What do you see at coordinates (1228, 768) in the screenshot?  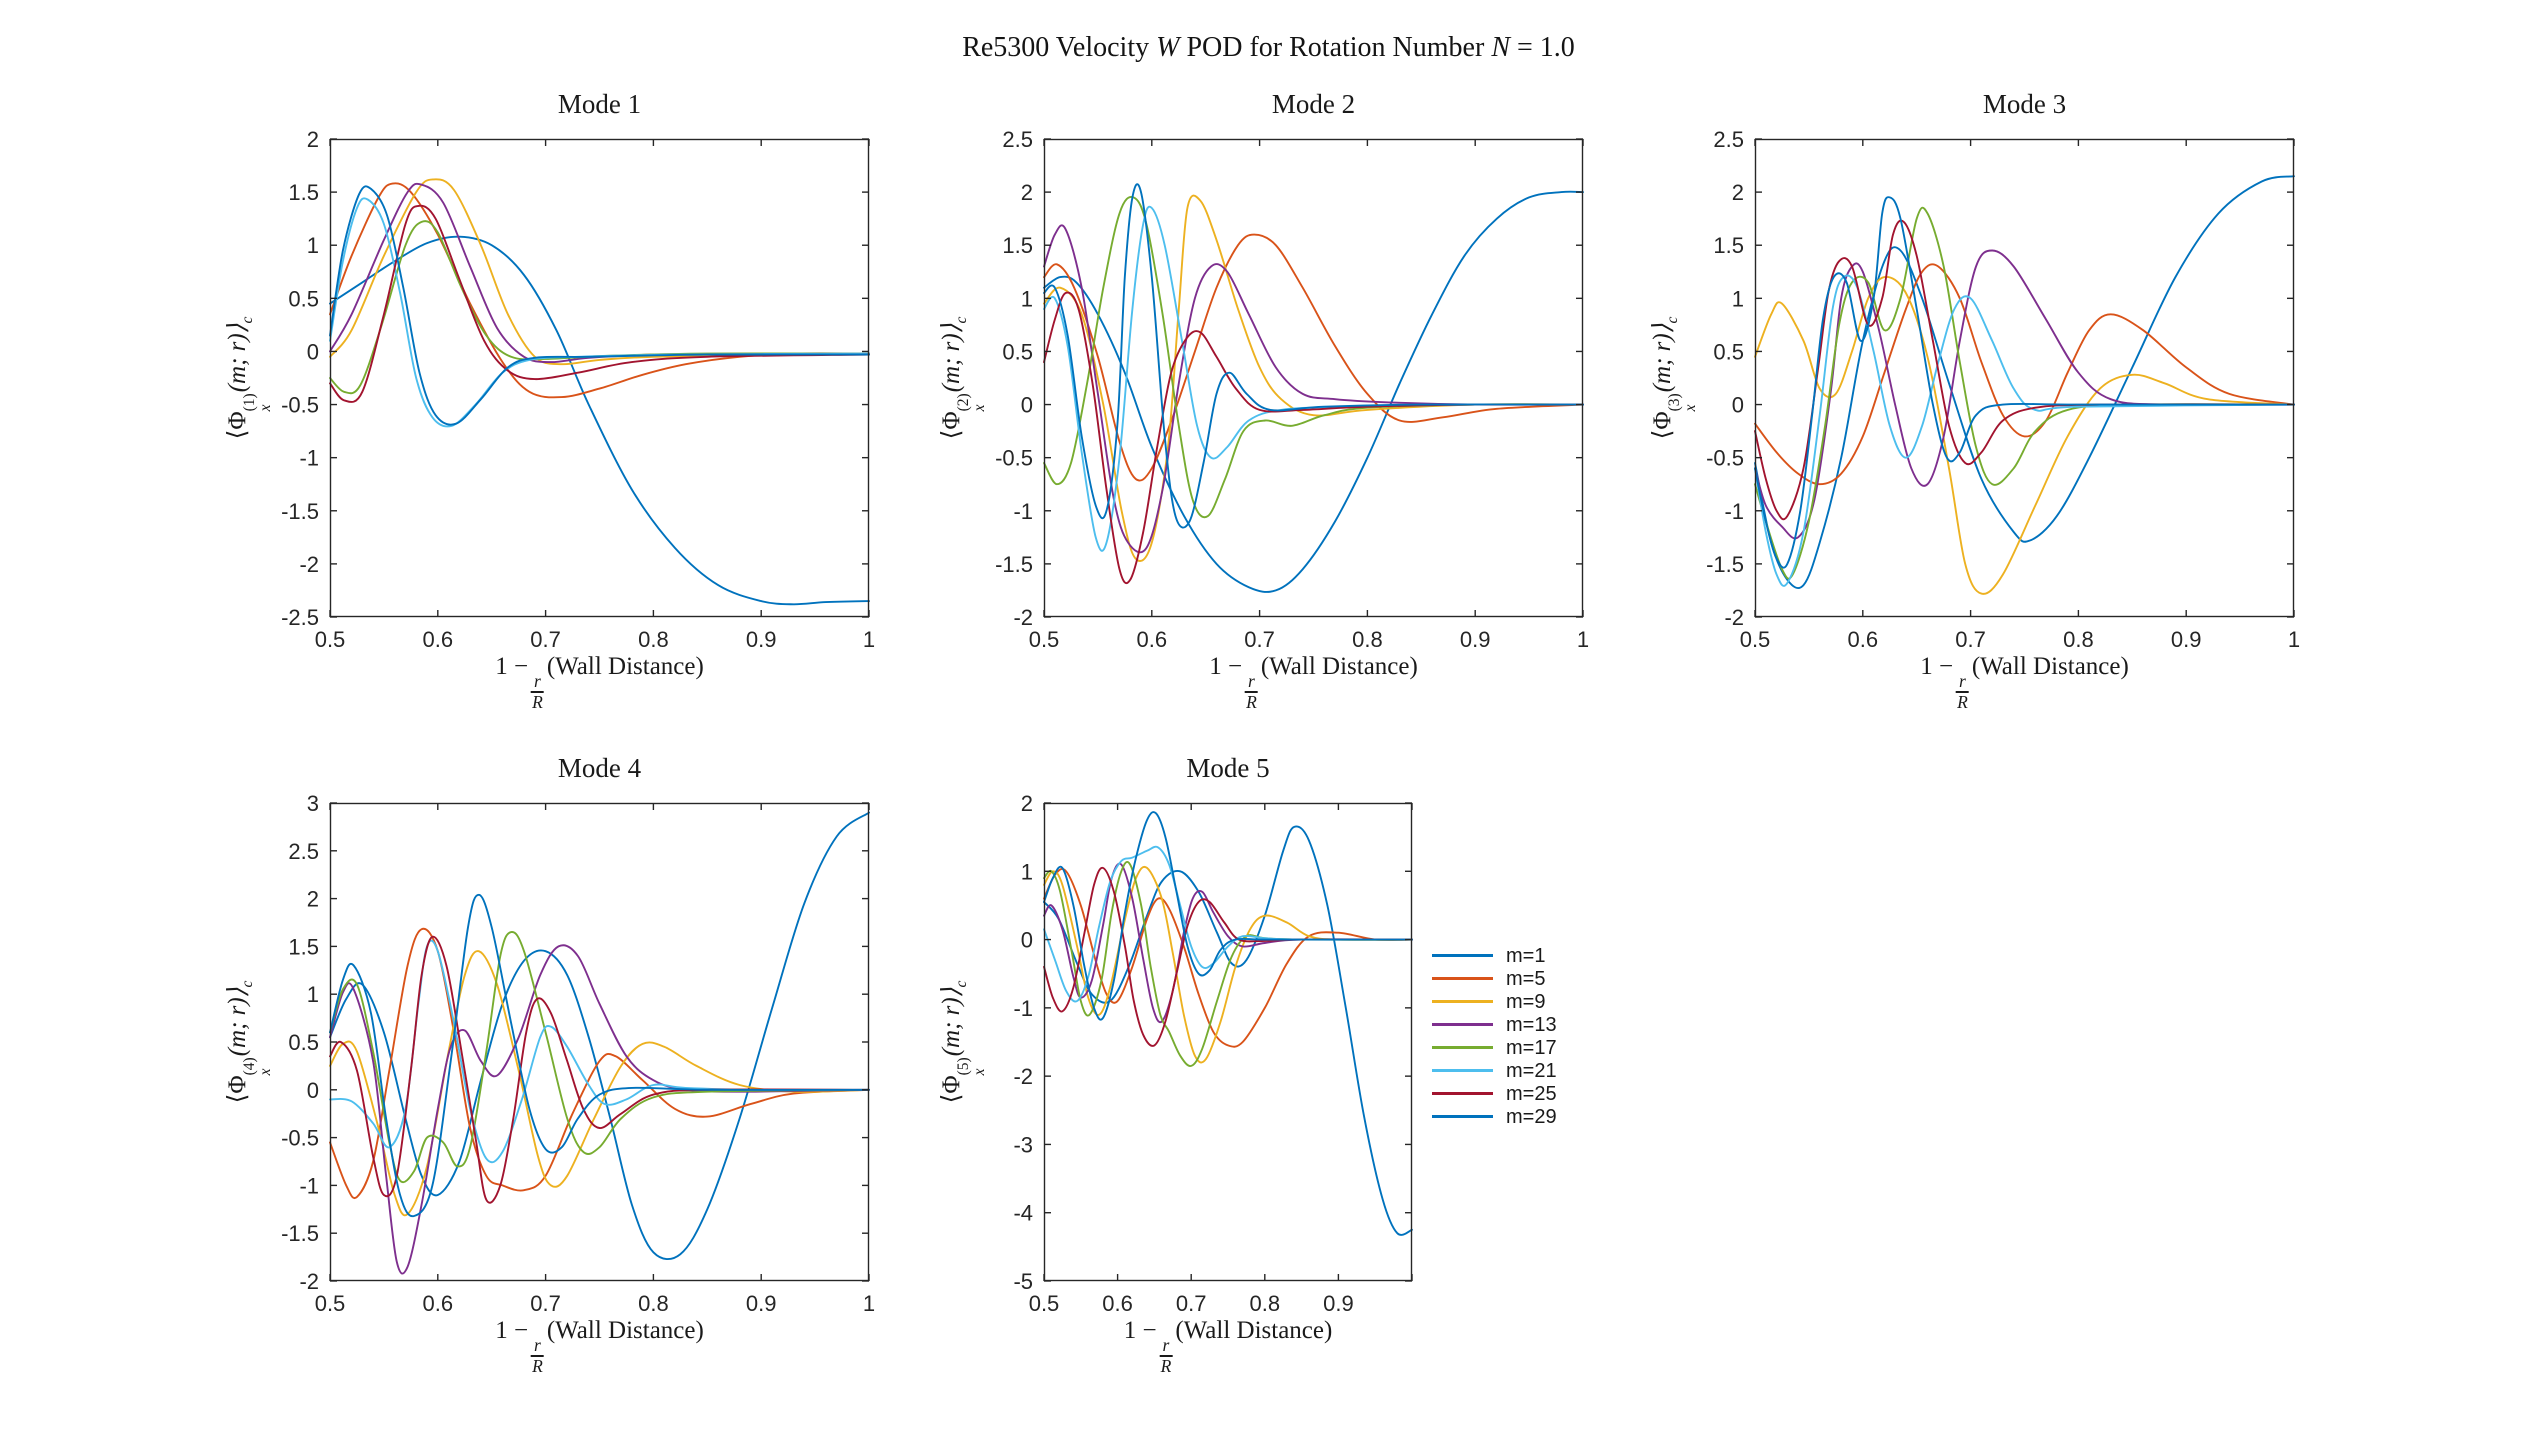 I see `subplot-title: Mode 5` at bounding box center [1228, 768].